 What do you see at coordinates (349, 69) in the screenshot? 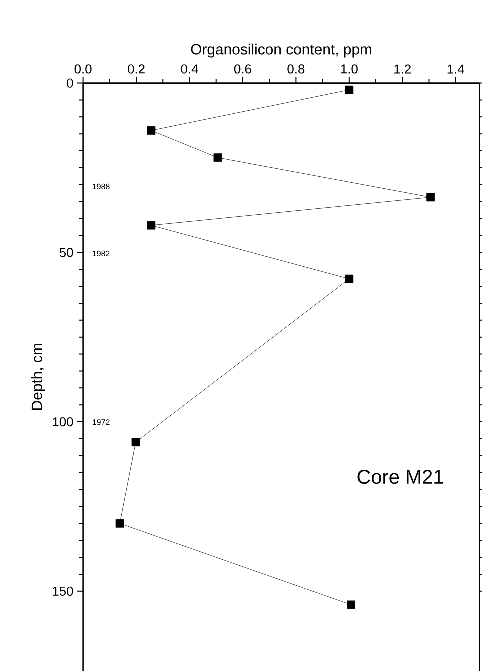
I see `x-tick-label: 1.0` at bounding box center [349, 69].